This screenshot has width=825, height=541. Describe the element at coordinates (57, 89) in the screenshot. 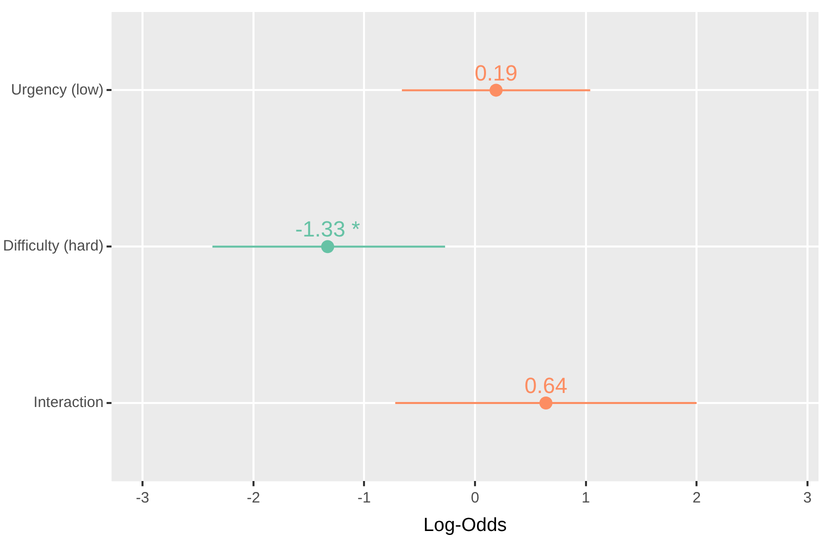

I see `y-tick-label: Urgency (low)` at that location.